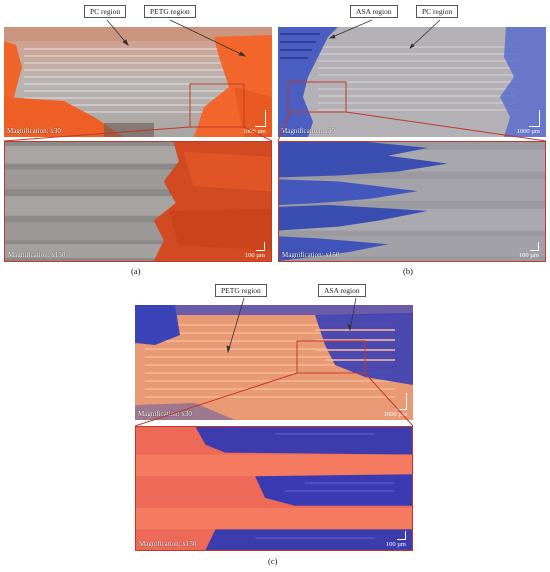  Describe the element at coordinates (138, 201) in the screenshot. I see `panel-a-bottom-micrograph: Magnification: x150 100 µm` at that location.